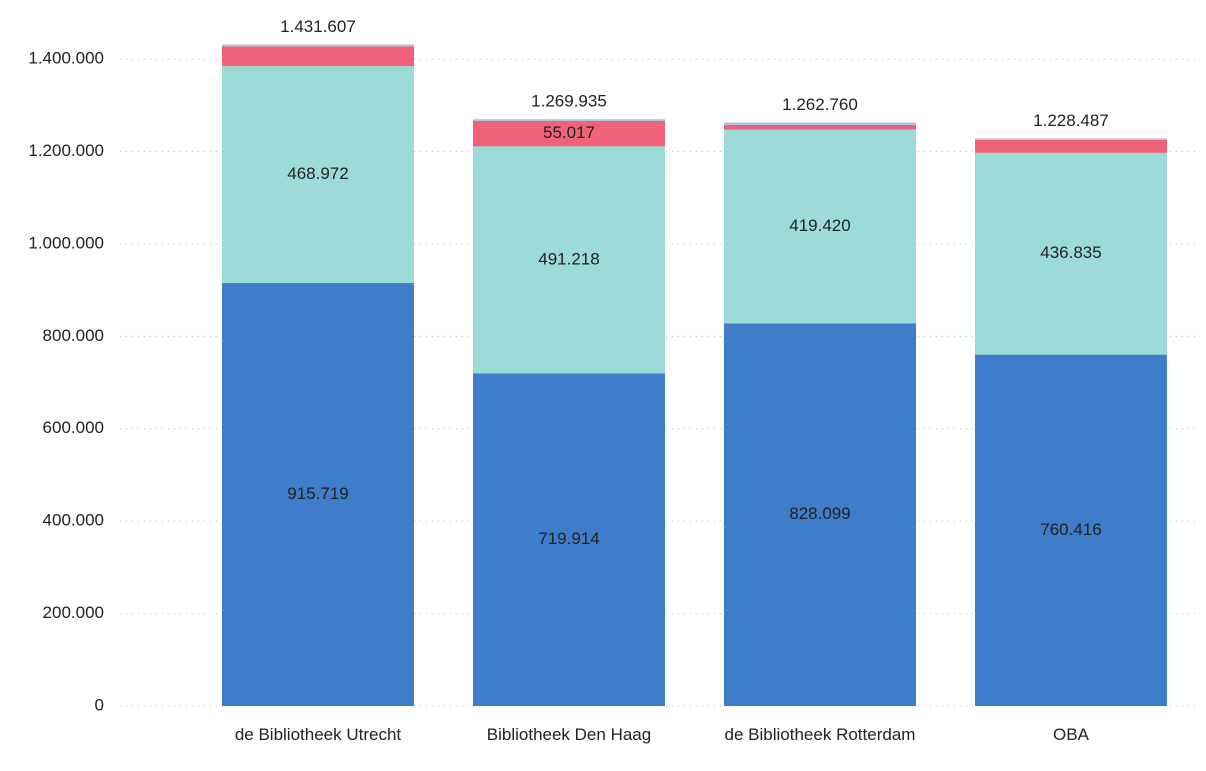 The image size is (1206, 771). I want to click on y-tick-label: 1.400.000, so click(66, 58).